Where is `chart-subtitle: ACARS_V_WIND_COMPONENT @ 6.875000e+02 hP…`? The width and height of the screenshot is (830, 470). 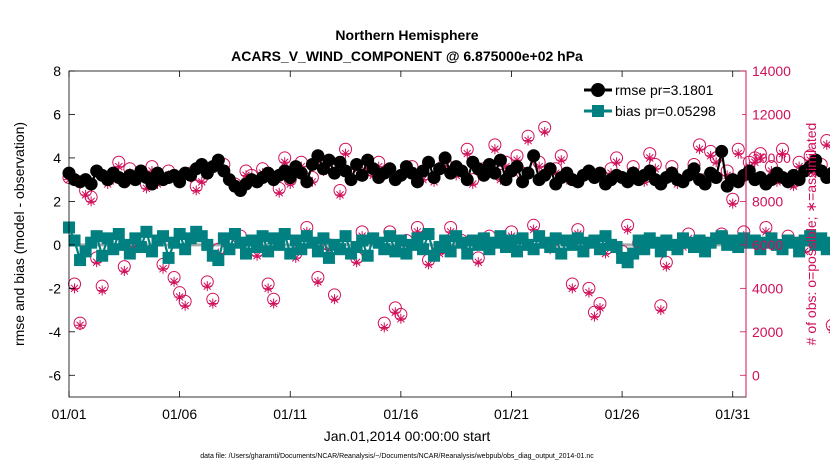
chart-subtitle: ACARS_V_WIND_COMPONENT @ 6.875000e+02 hP… is located at coordinates (407, 56).